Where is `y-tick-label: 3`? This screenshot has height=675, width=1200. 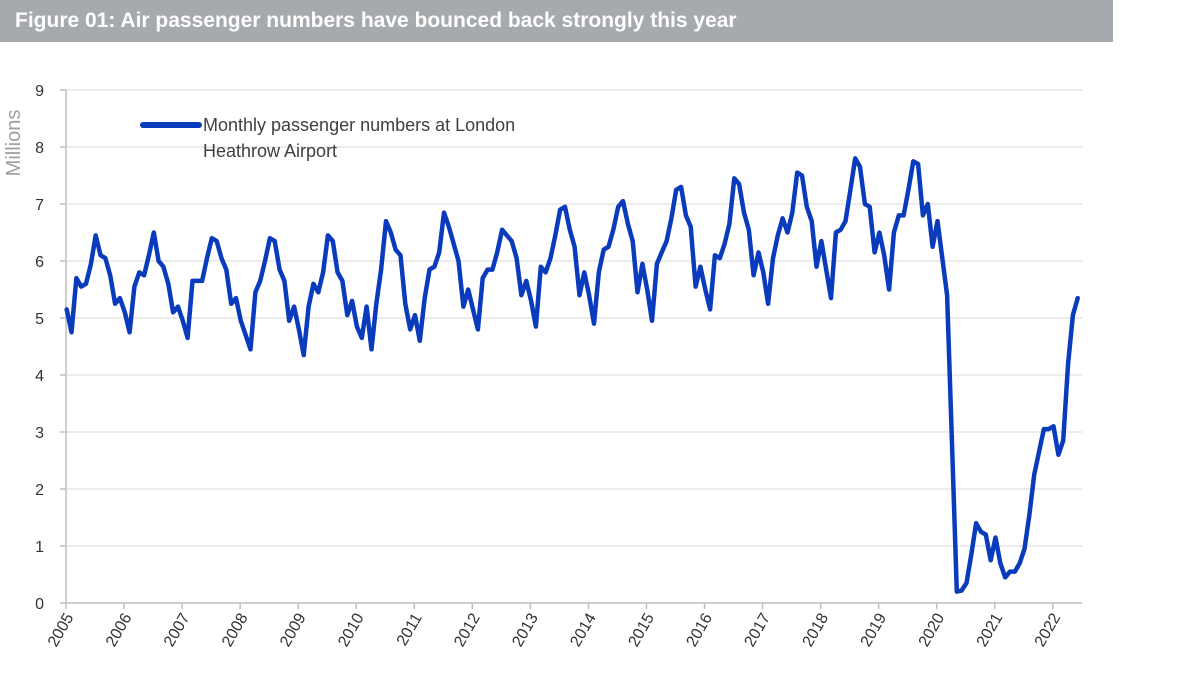 y-tick-label: 3 is located at coordinates (39, 433).